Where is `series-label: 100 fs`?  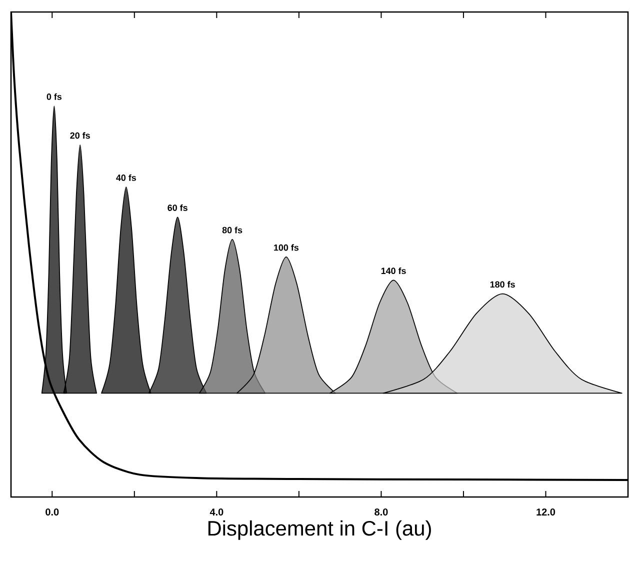 series-label: 100 fs is located at coordinates (286, 247).